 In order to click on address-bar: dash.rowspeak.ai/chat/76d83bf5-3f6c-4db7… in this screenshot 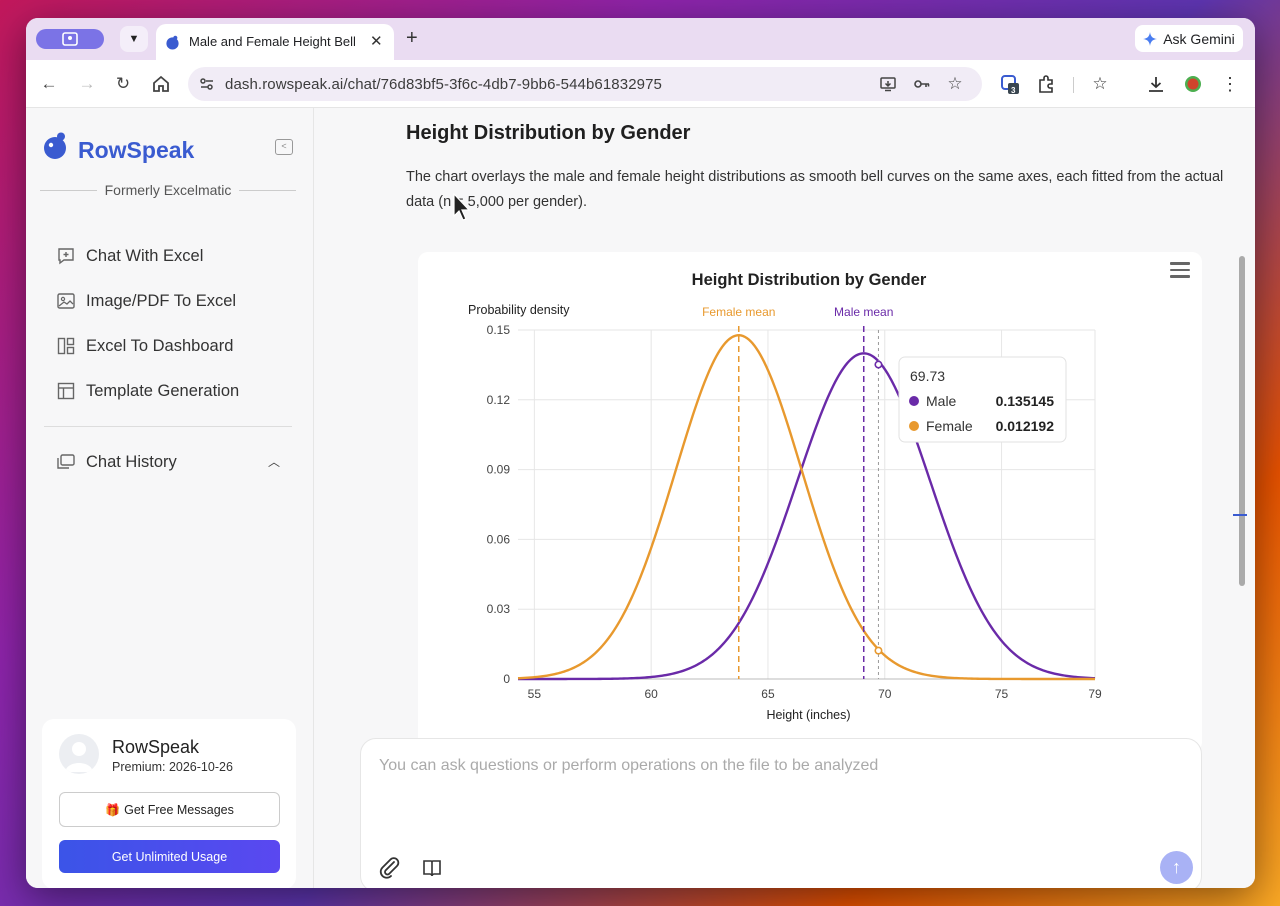, I will do `click(585, 84)`.